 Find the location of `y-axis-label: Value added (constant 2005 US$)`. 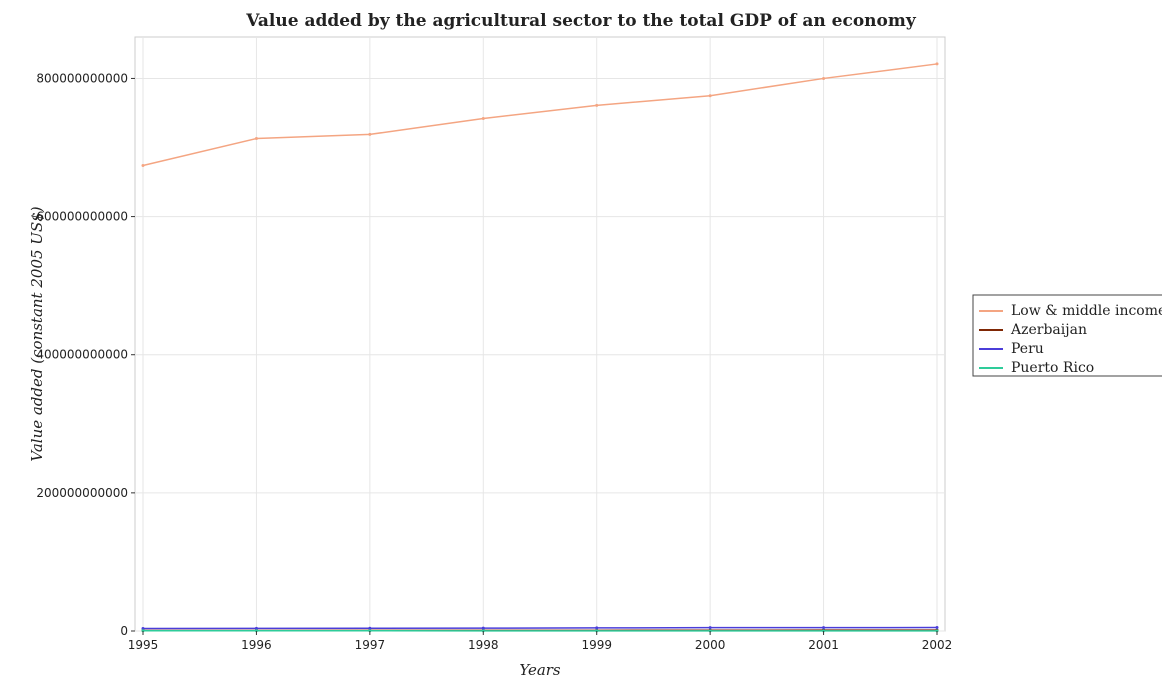

y-axis-label: Value added (constant 2005 US$) is located at coordinates (37, 333).